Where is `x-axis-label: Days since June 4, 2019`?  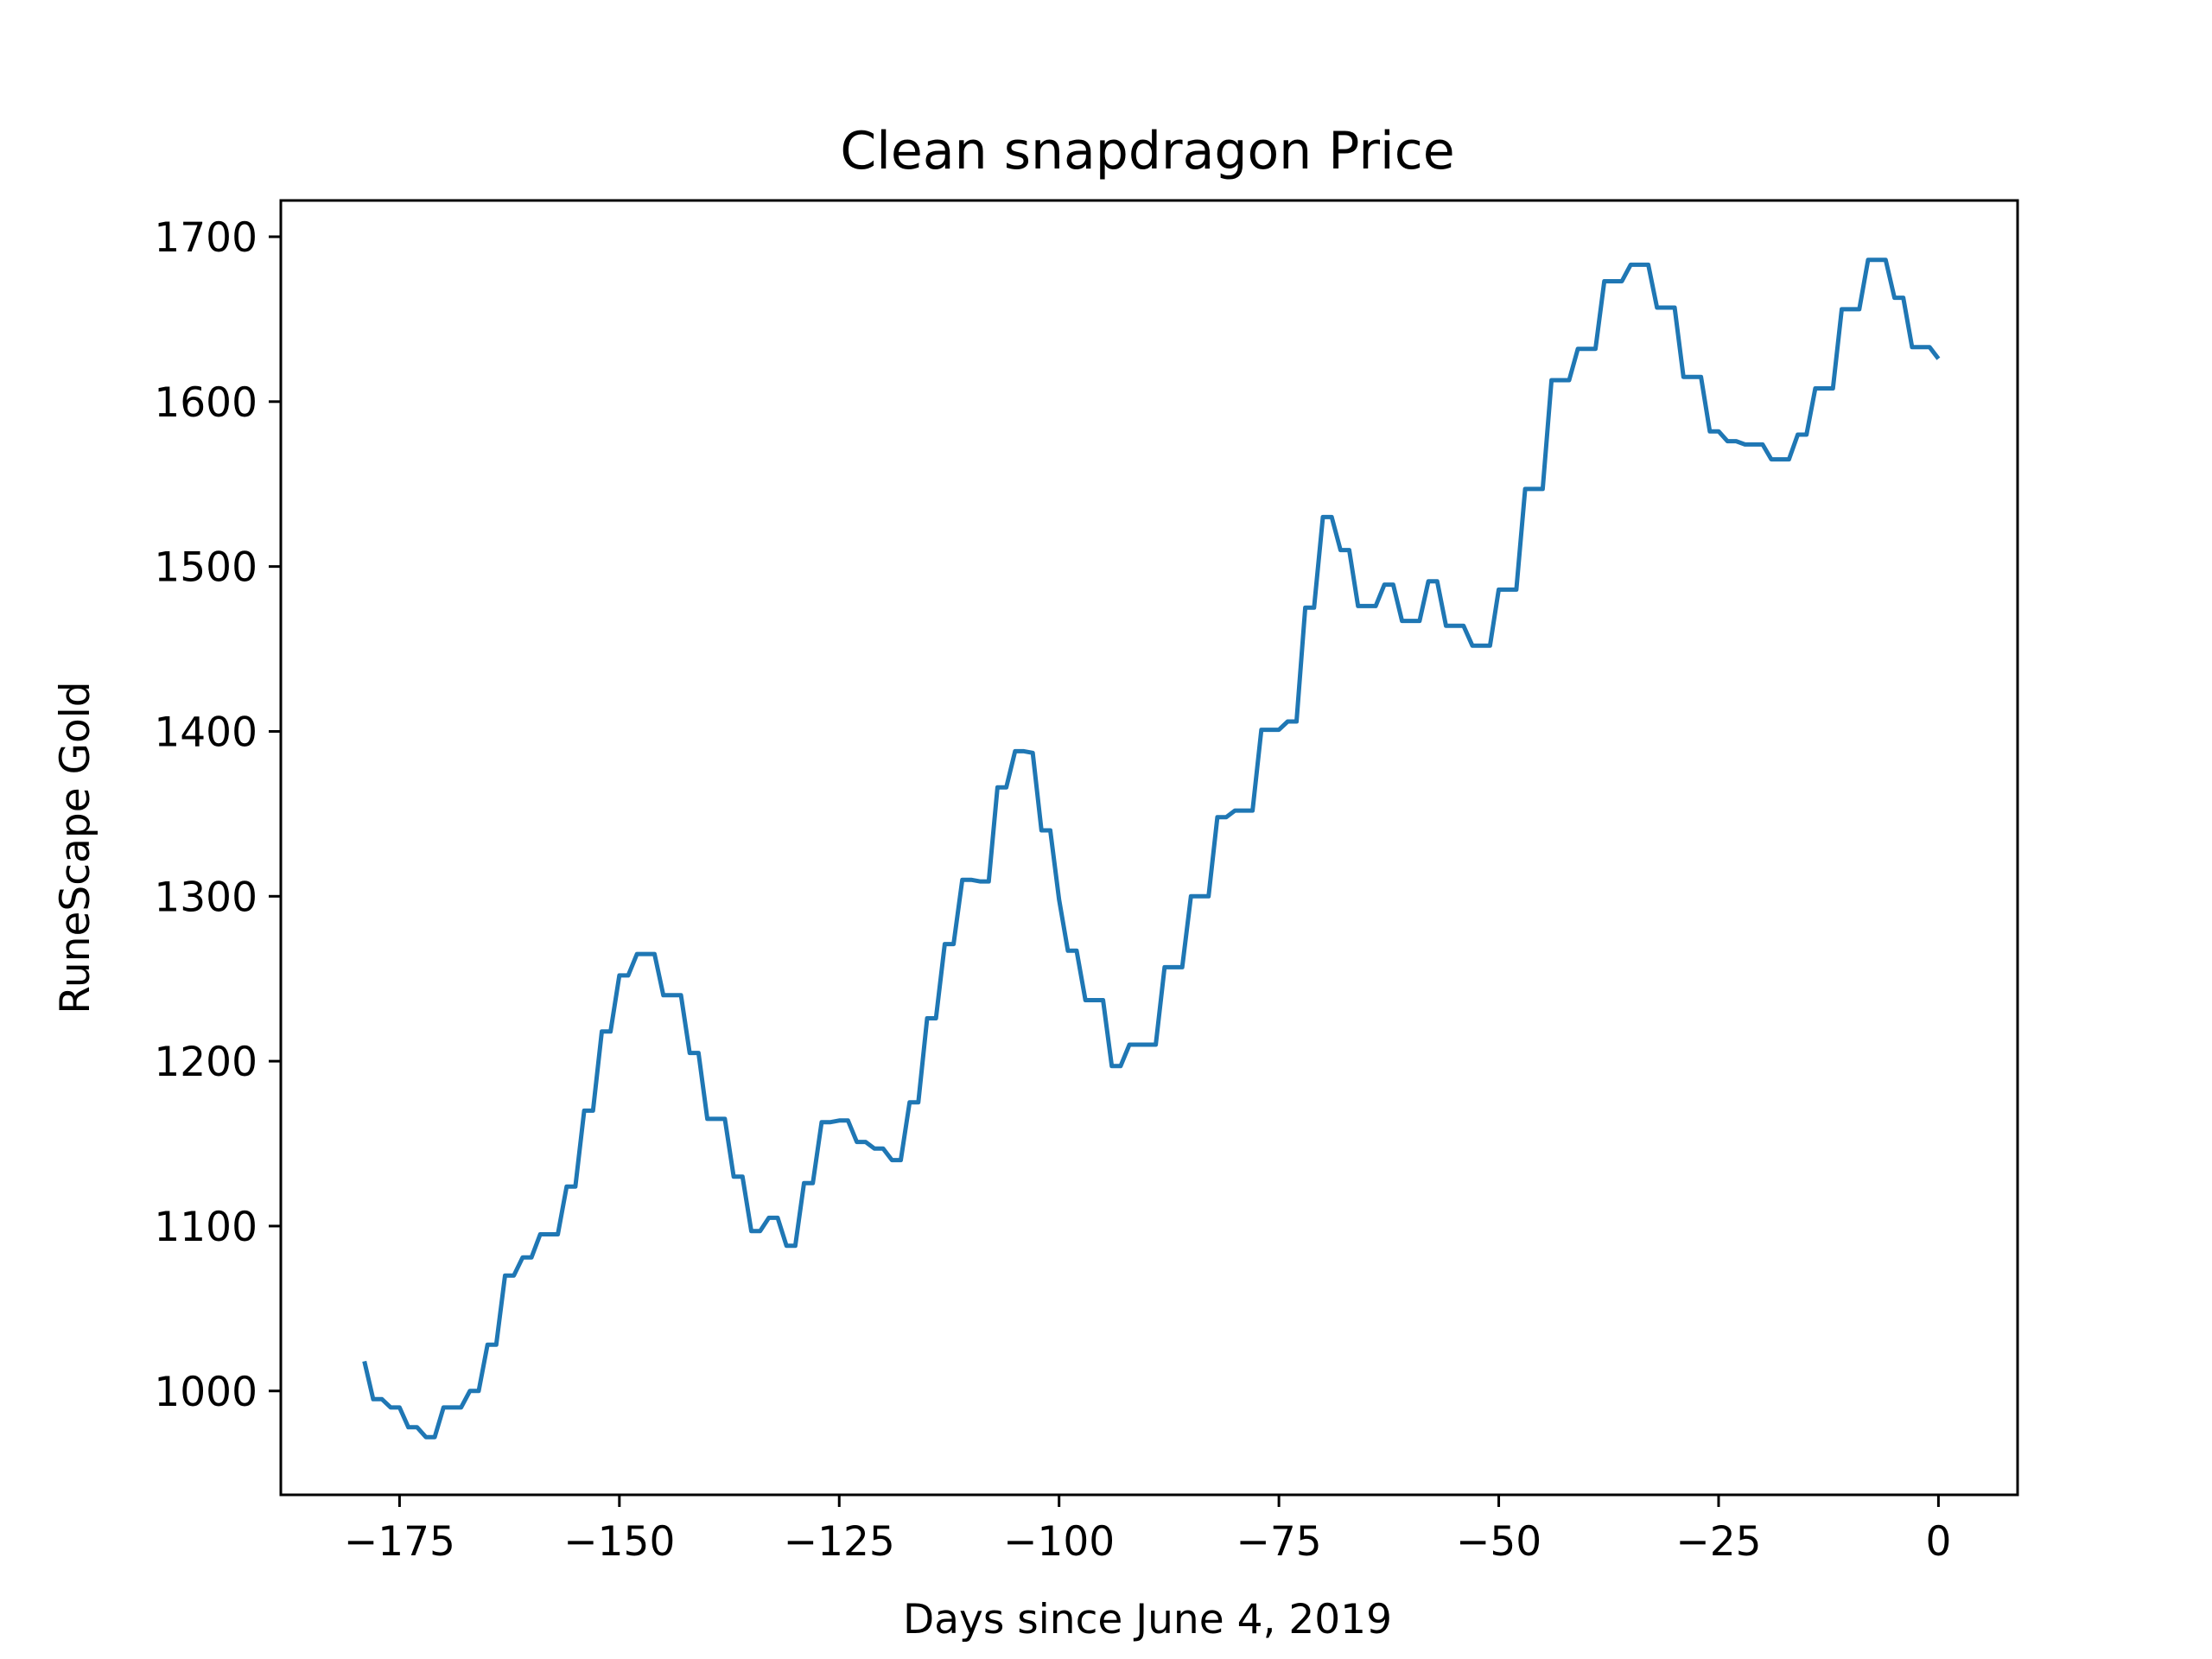
x-axis-label: Days since June 4, 2019 is located at coordinates (1147, 1619).